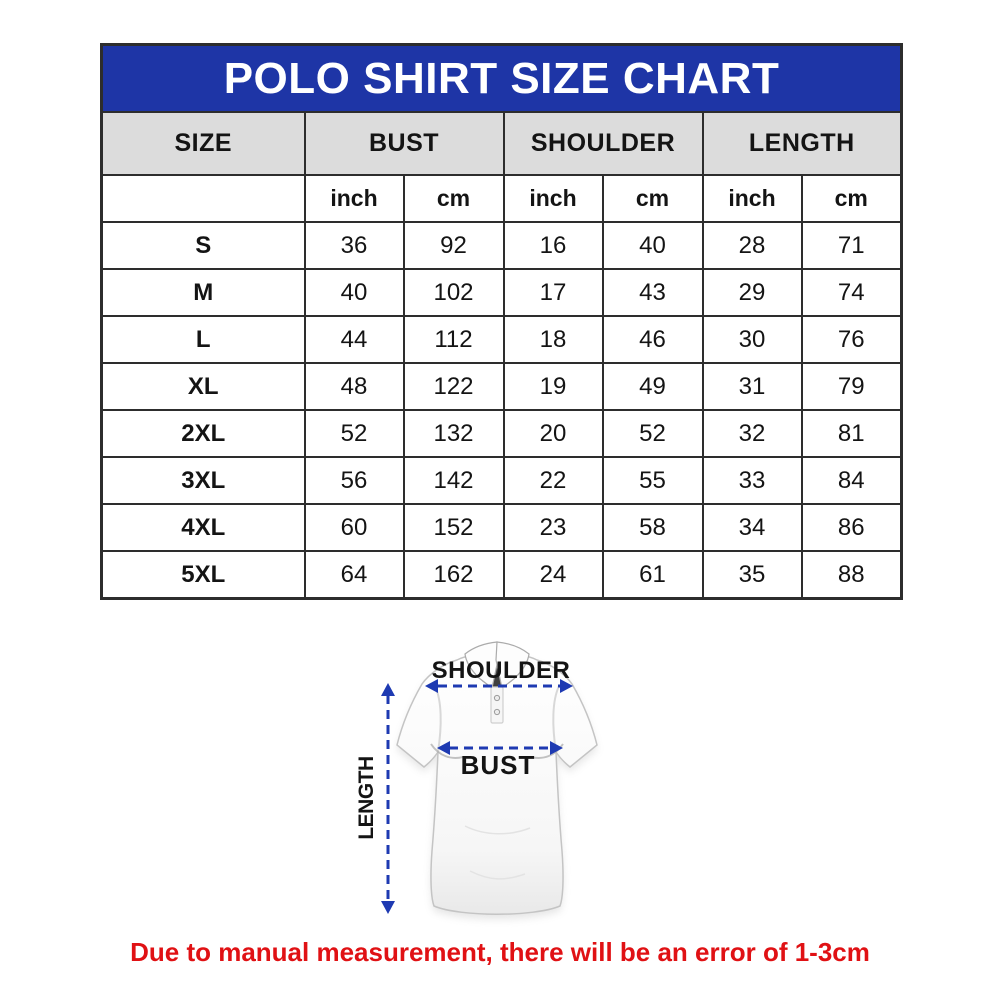 The image size is (1000, 1000). I want to click on measurement-value: 20, so click(553, 433).